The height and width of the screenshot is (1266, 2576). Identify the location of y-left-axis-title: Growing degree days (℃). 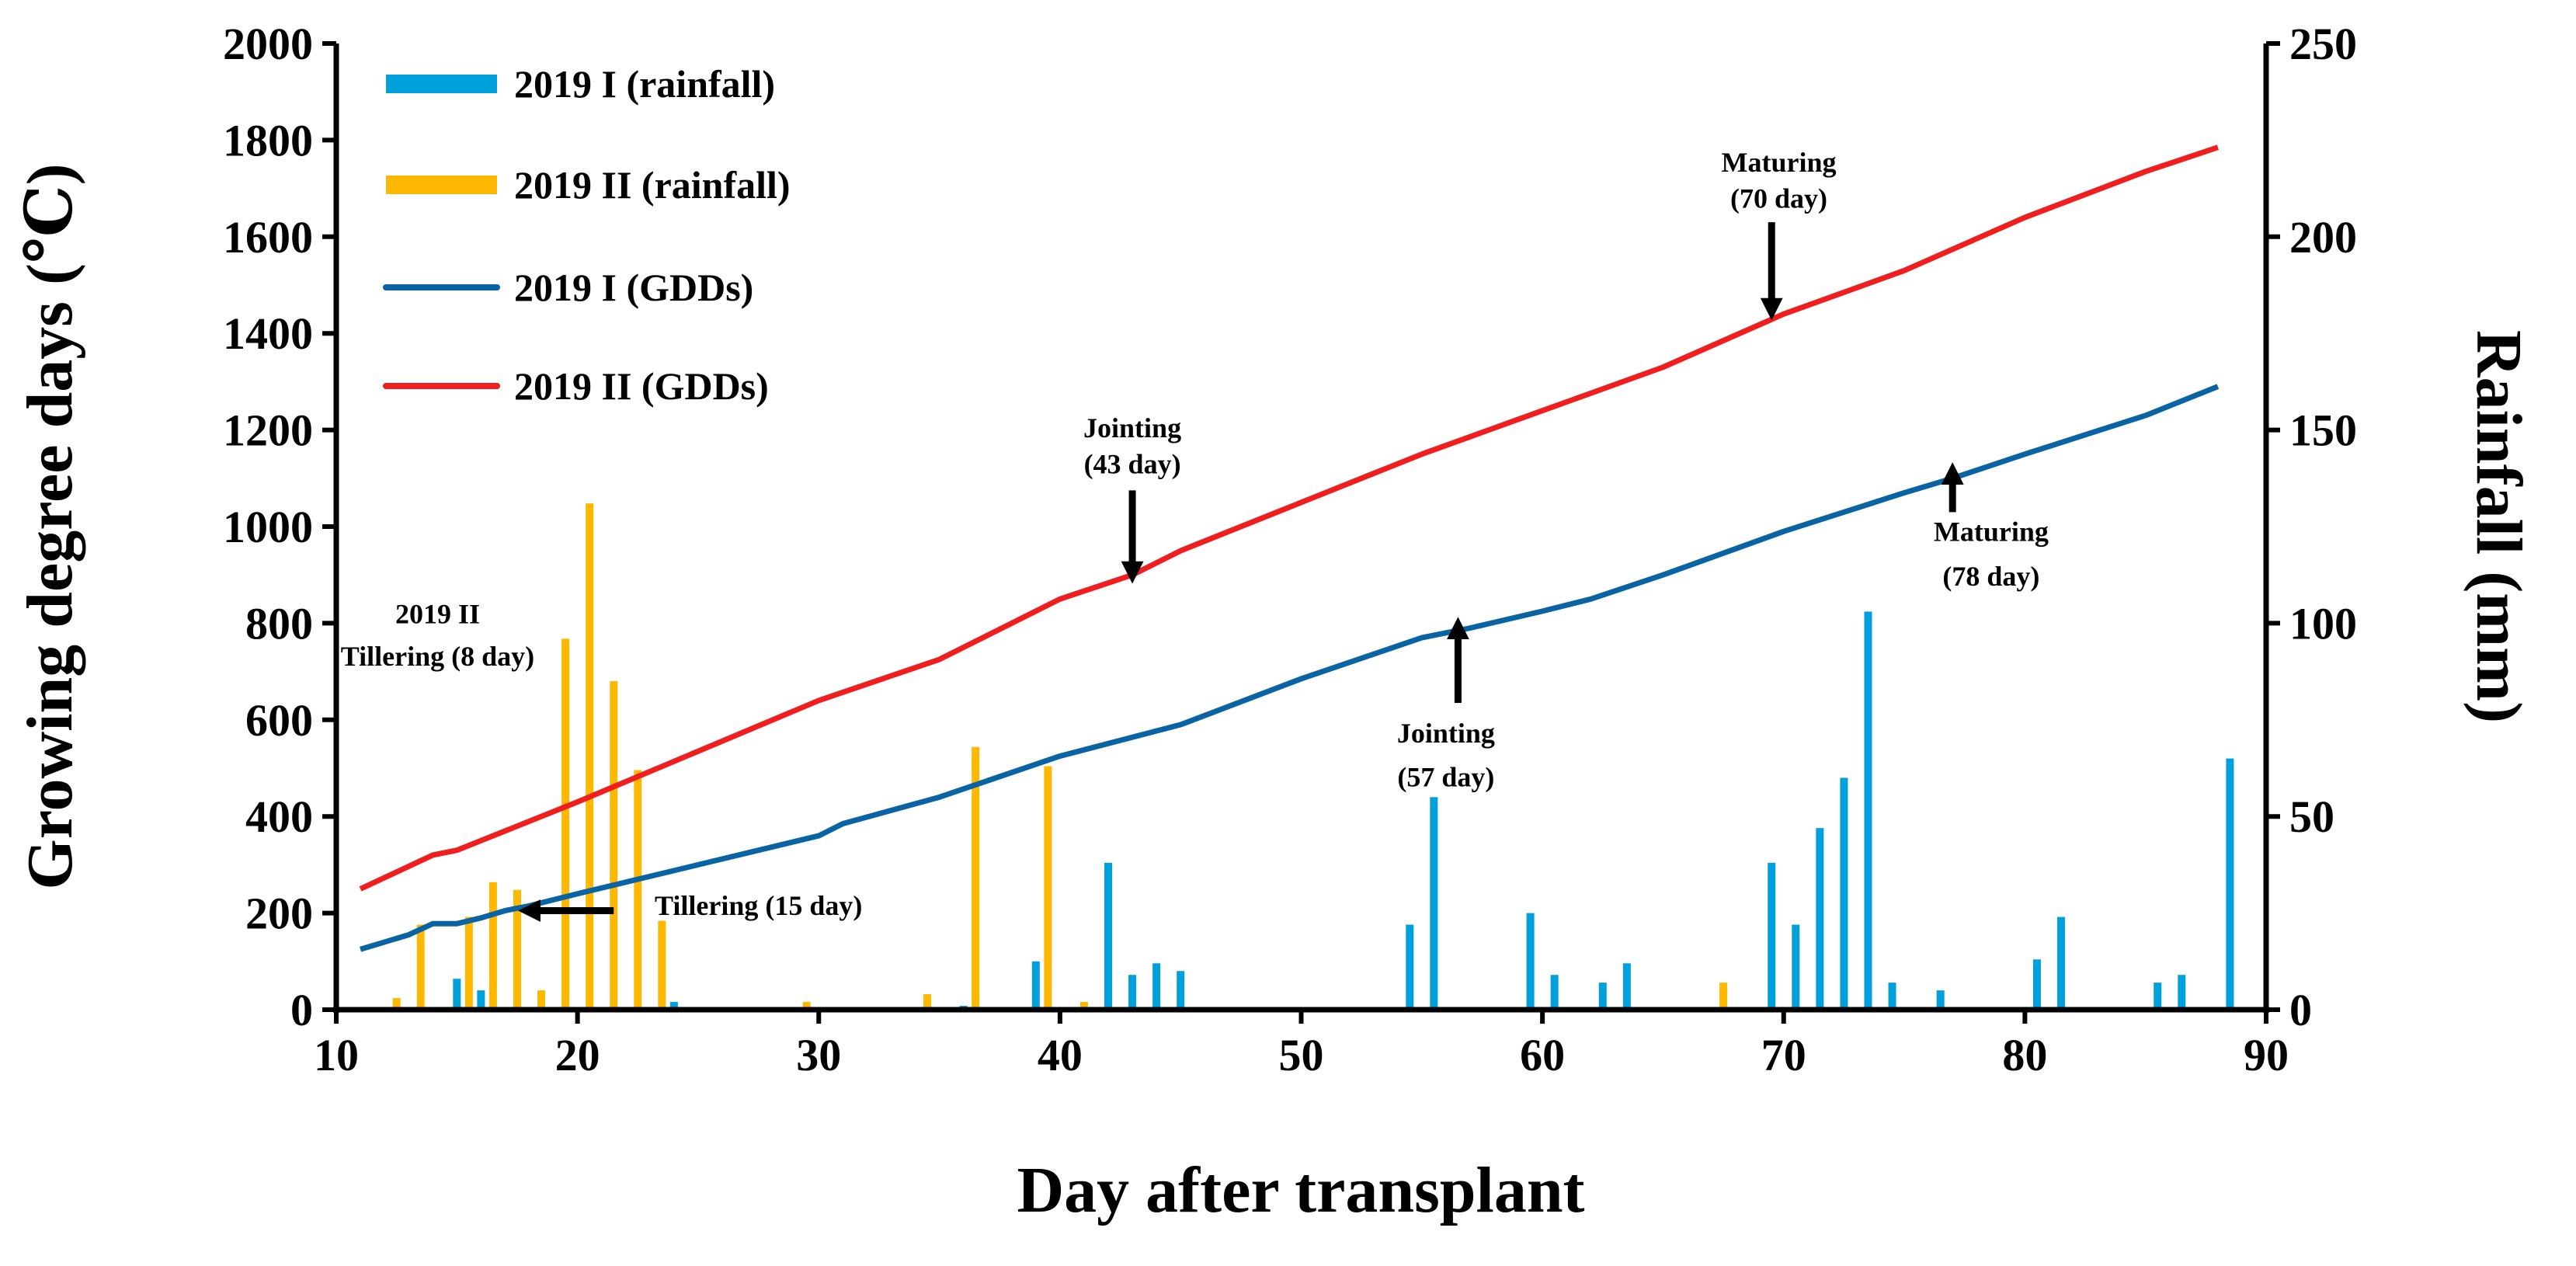
(50, 526).